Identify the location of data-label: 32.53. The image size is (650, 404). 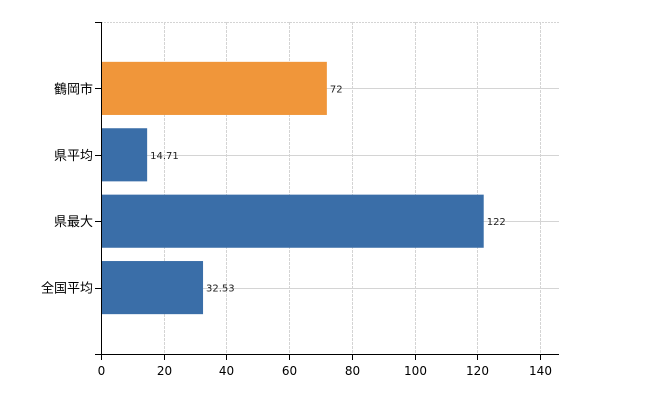
(220, 289).